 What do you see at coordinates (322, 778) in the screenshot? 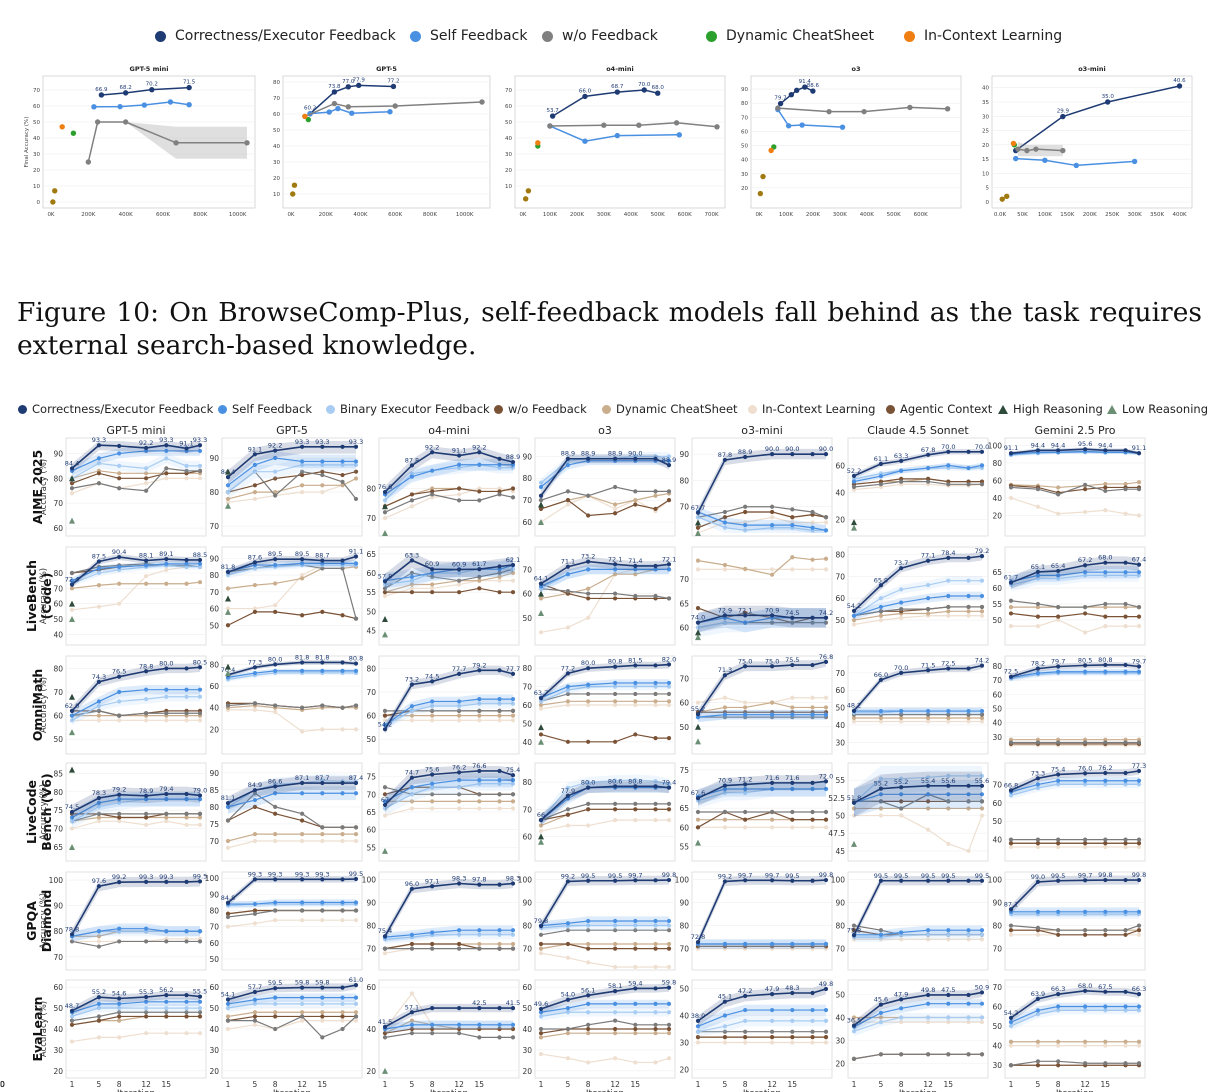
I see `data-label: 87.7` at bounding box center [322, 778].